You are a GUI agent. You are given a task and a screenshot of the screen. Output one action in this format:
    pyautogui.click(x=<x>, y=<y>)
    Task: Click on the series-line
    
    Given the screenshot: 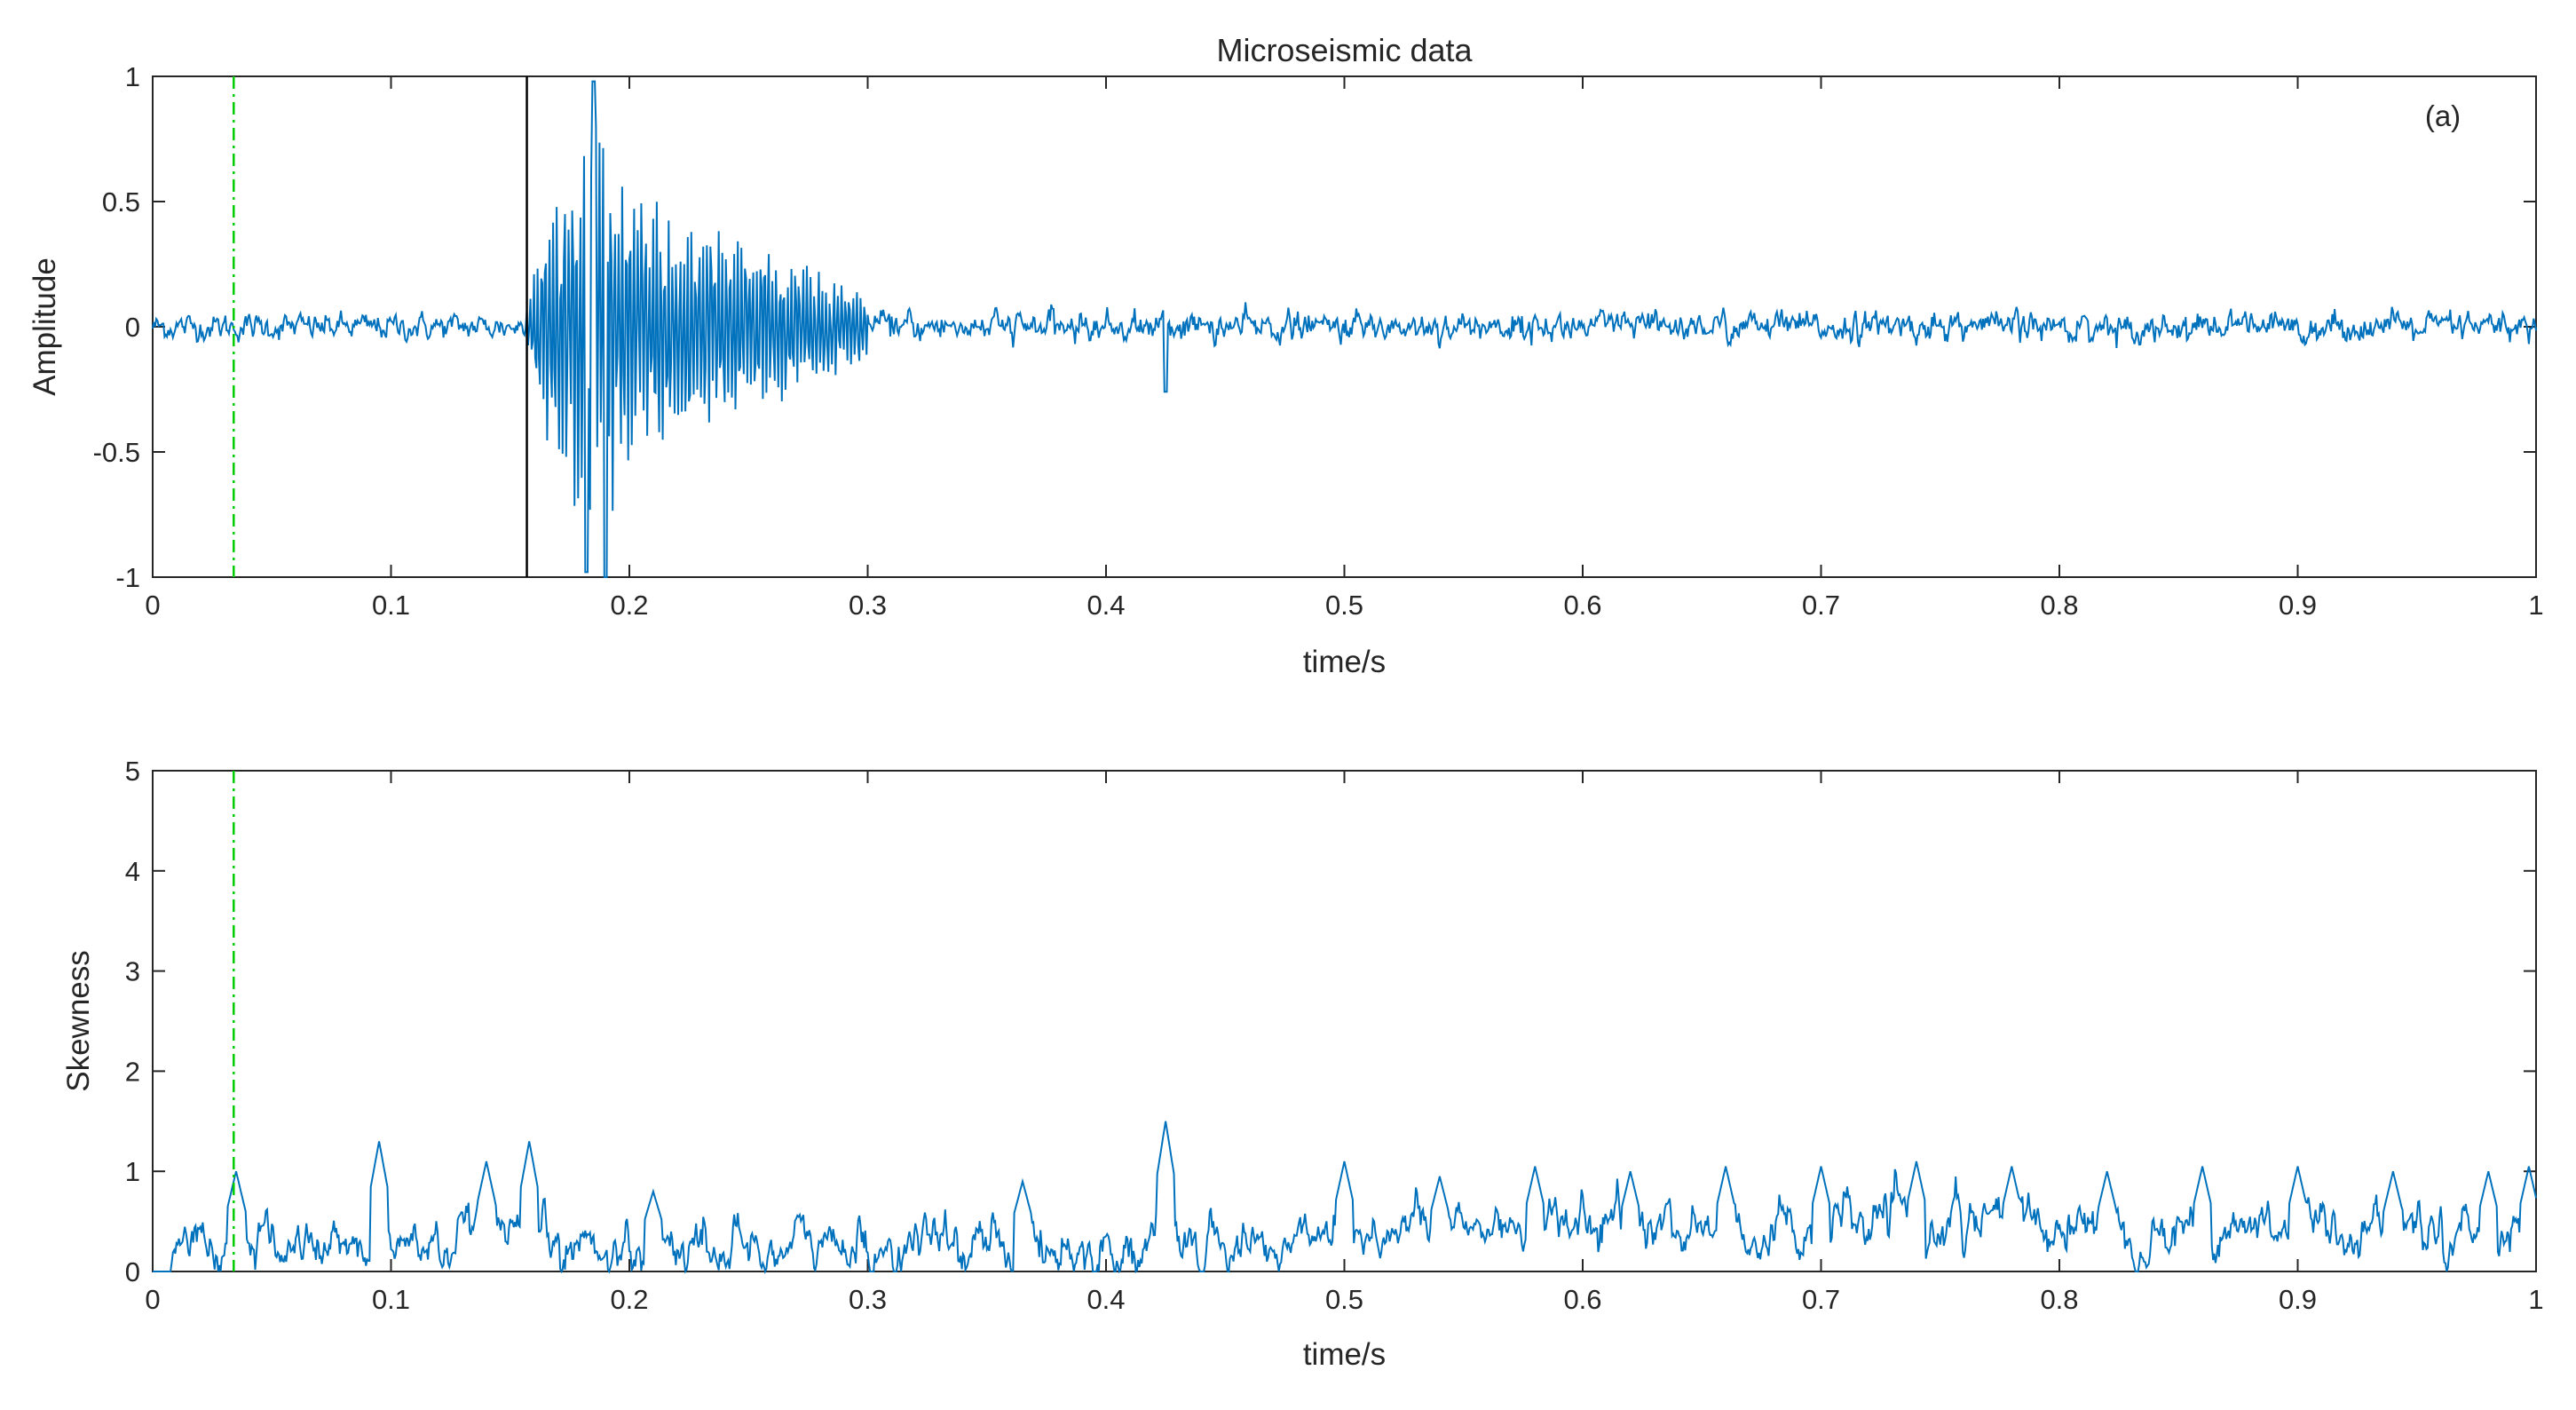 What is the action you would take?
    pyautogui.click(x=1345, y=1198)
    